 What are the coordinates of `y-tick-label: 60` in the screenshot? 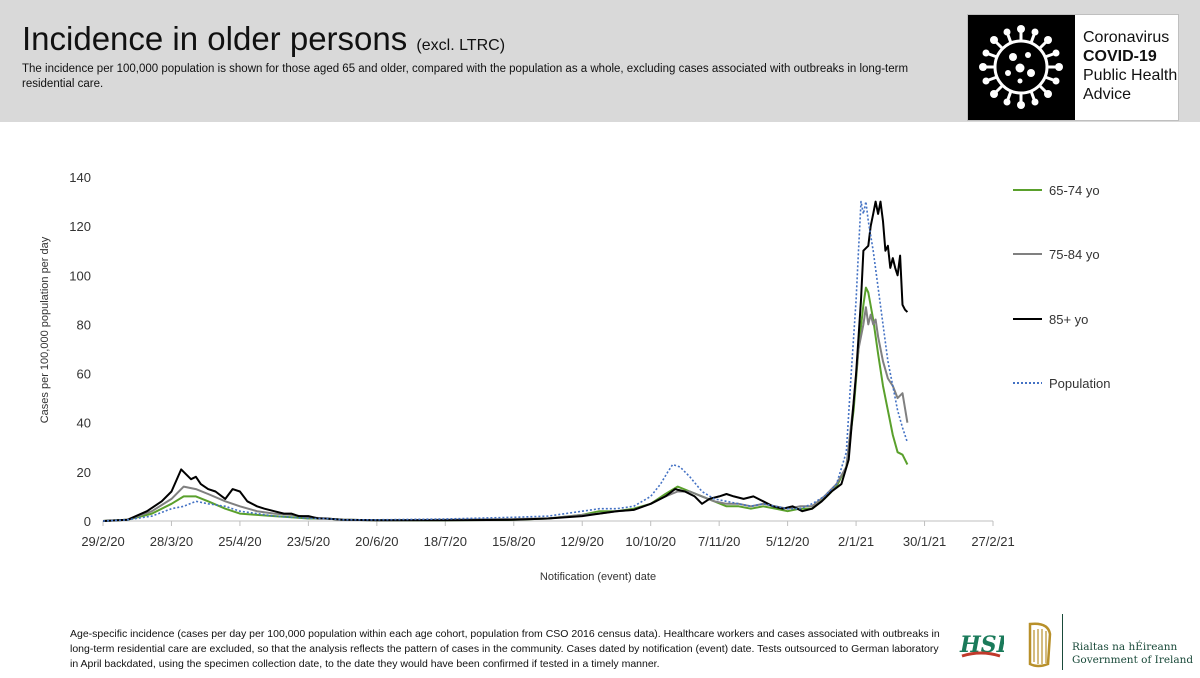 It's located at (84, 374).